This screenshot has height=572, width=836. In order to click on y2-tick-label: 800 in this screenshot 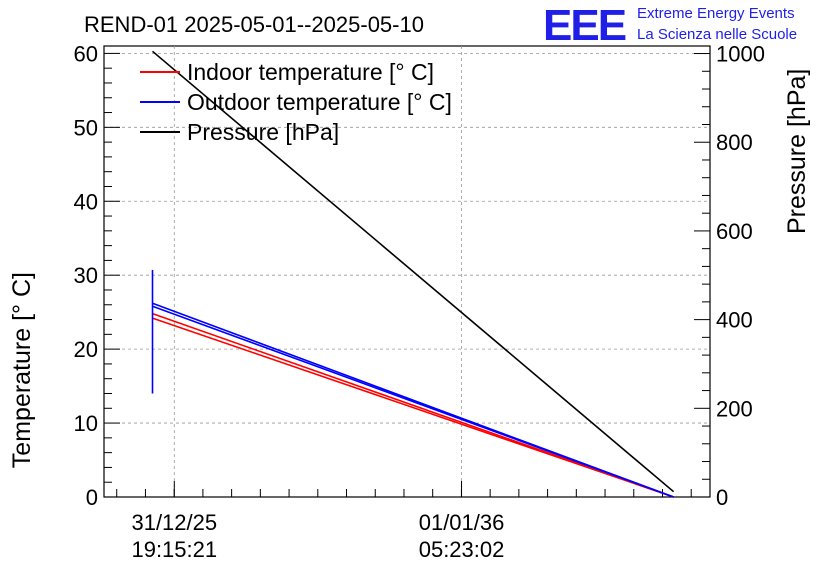, I will do `click(734, 142)`.